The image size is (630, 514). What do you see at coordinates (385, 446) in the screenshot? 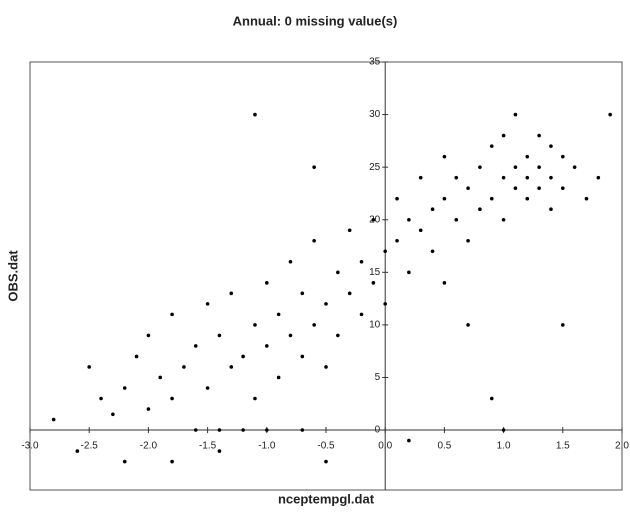
I see `x-tick-label: 0.0` at bounding box center [385, 446].